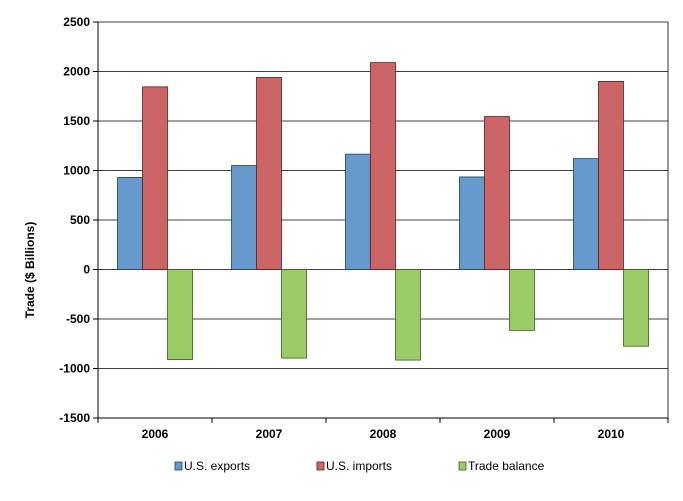  I want to click on bar-u-s-exports-2009, so click(472, 223).